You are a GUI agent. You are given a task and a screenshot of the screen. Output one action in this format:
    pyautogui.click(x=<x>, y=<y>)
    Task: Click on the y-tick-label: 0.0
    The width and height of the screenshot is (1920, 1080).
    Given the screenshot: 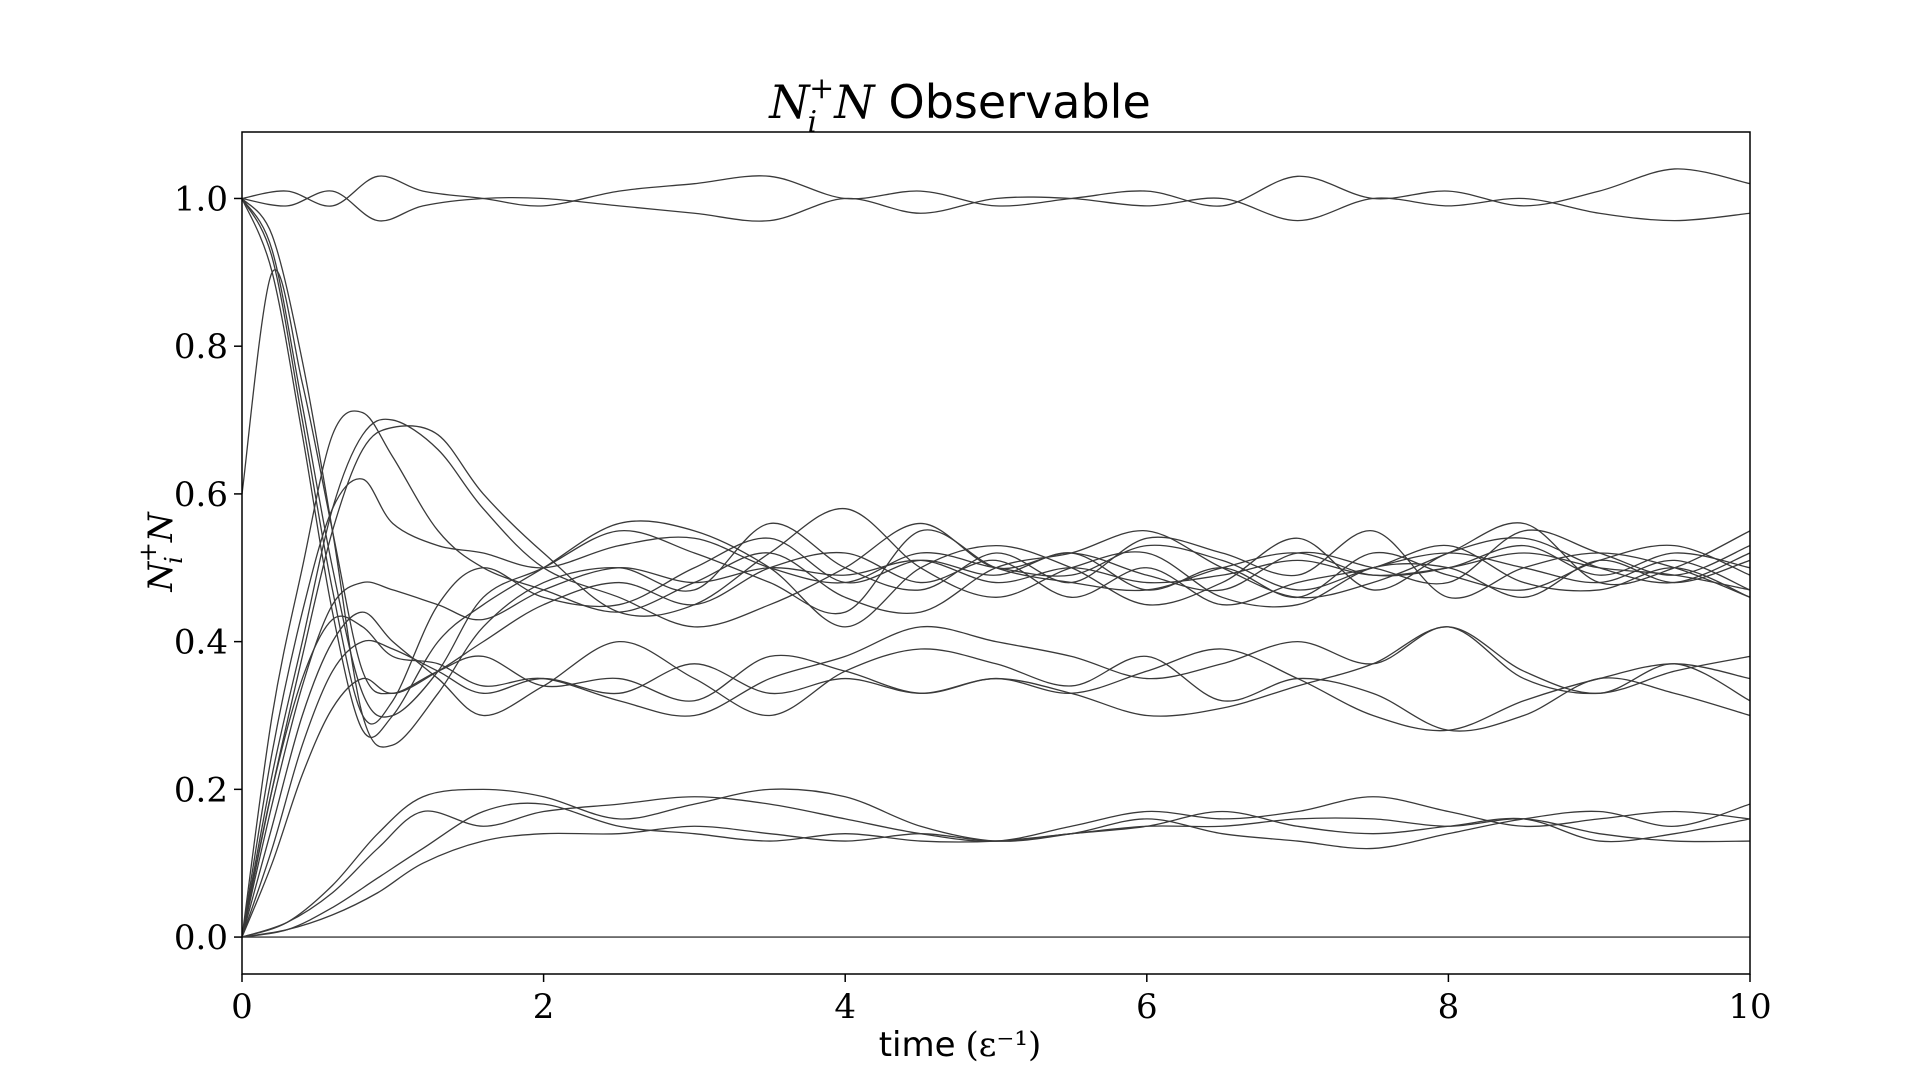 What is the action you would take?
    pyautogui.click(x=201, y=938)
    